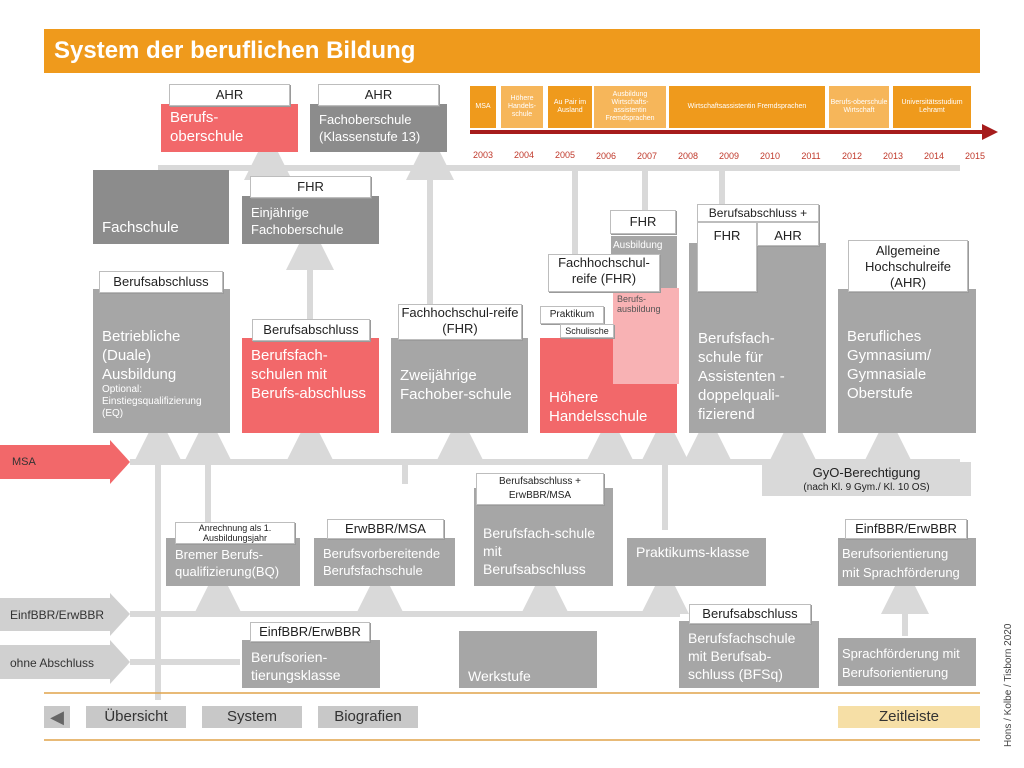 The height and width of the screenshot is (768, 1024). I want to click on duale-ausbildung-label: Betriebliche (Duale) Ausbildung, so click(141, 355).